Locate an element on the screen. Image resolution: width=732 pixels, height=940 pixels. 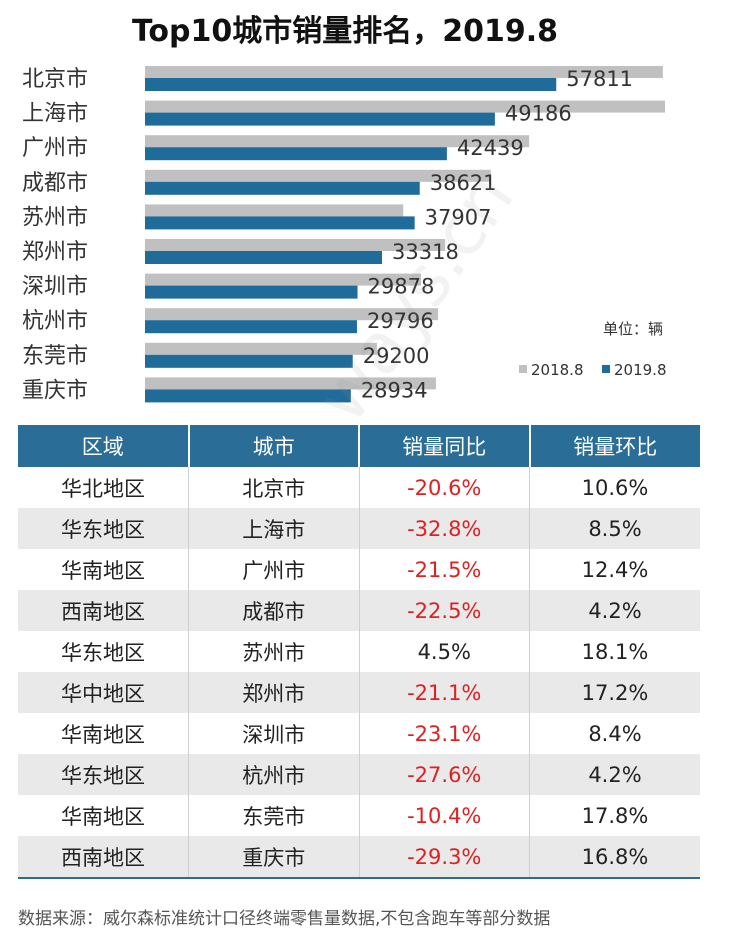
table-cell: 郑州市 is located at coordinates (274, 692).